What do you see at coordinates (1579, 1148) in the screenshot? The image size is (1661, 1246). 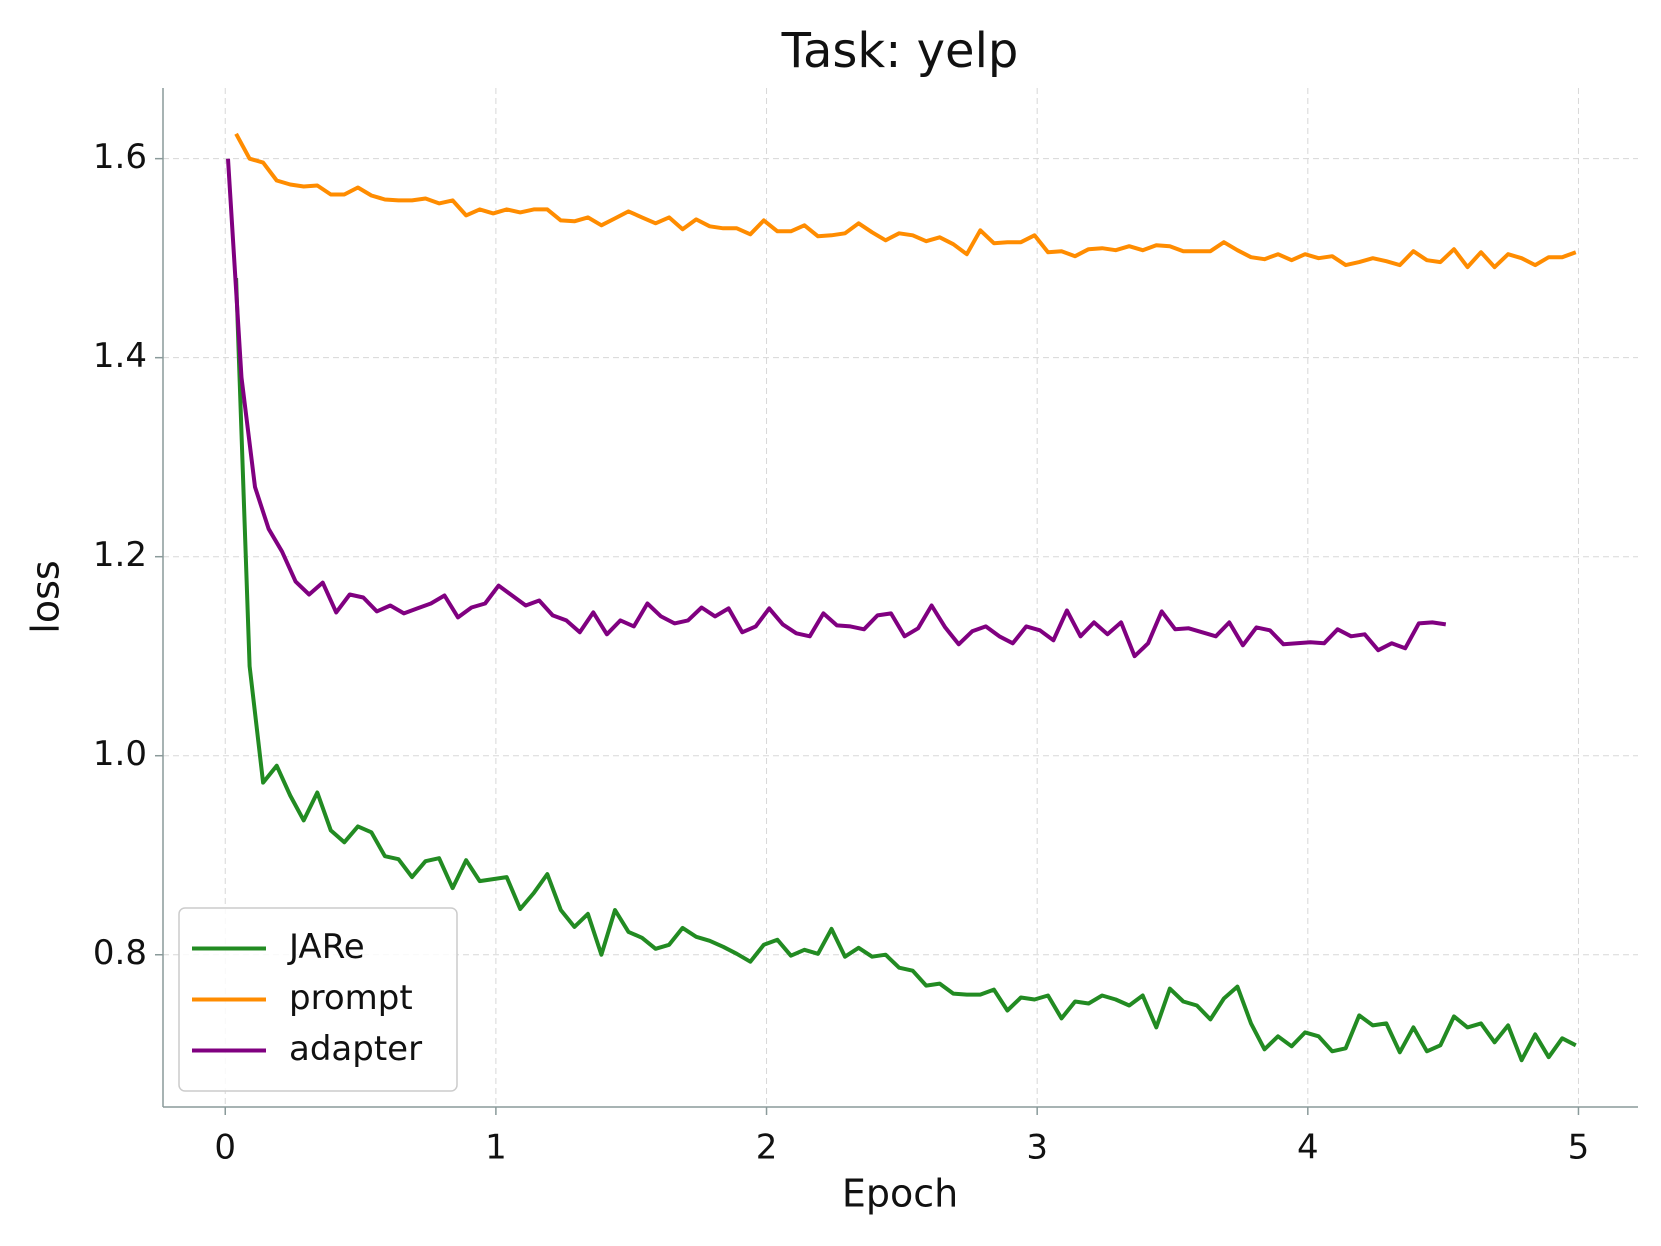 I see `x-tick-label: 5` at bounding box center [1579, 1148].